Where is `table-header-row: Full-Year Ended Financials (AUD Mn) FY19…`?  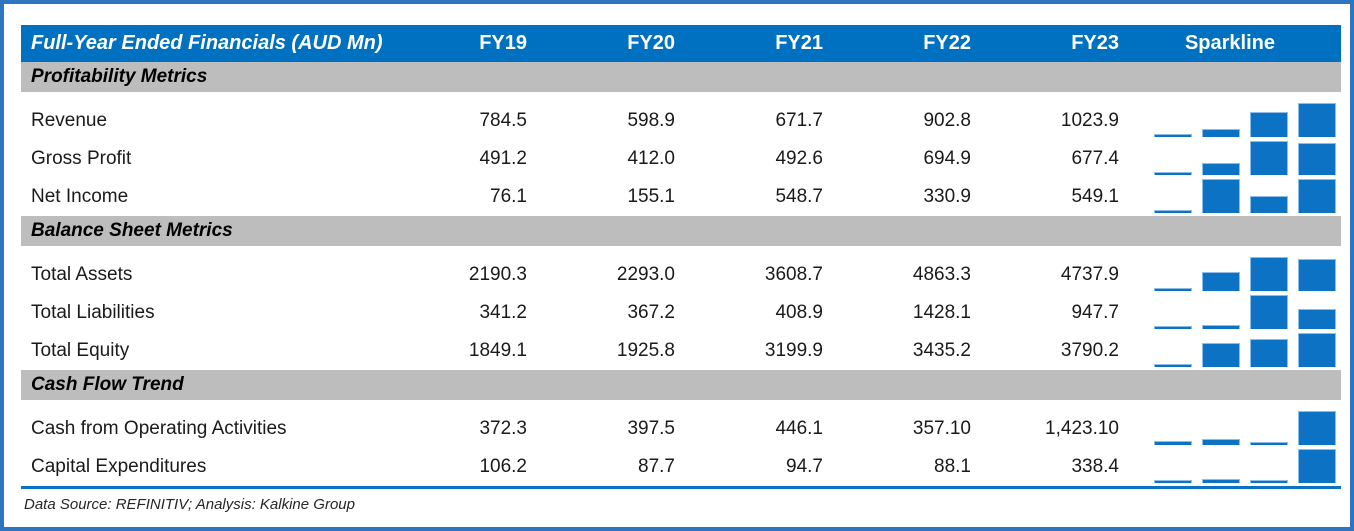
table-header-row: Full-Year Ended Financials (AUD Mn) FY19… is located at coordinates (681, 43).